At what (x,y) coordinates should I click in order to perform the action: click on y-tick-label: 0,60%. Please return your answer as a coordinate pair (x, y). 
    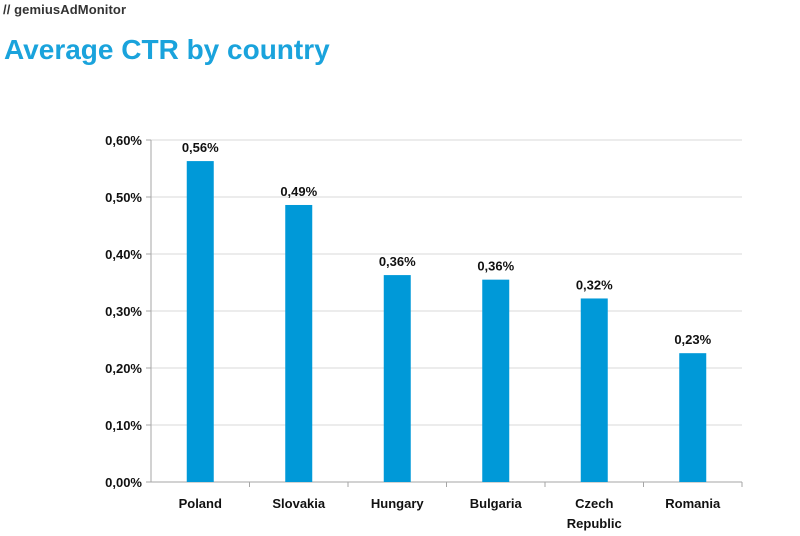
    Looking at the image, I should click on (123, 140).